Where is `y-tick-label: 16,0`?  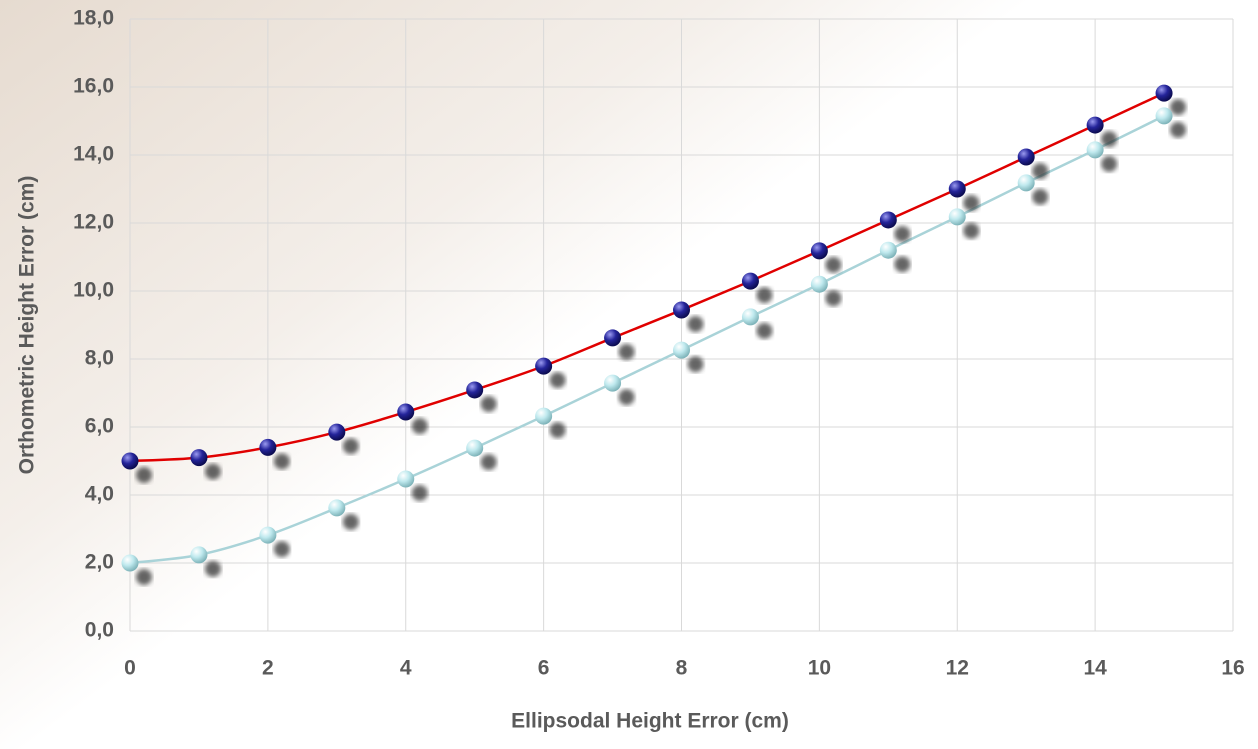
y-tick-label: 16,0 is located at coordinates (93, 86).